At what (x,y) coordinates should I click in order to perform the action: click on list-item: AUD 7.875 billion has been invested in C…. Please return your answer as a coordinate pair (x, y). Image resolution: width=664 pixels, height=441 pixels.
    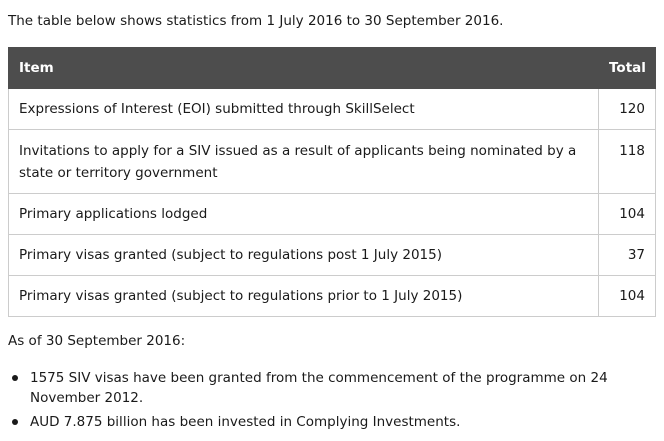
    Looking at the image, I should click on (308, 422).